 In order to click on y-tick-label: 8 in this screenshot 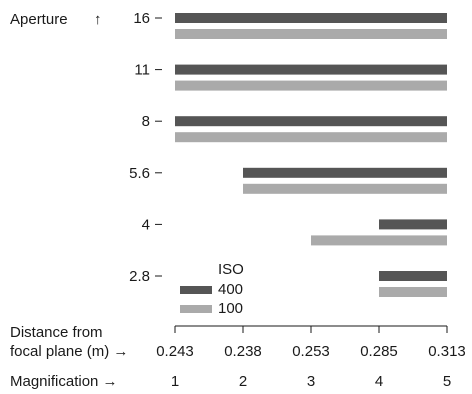, I will do `click(146, 121)`.